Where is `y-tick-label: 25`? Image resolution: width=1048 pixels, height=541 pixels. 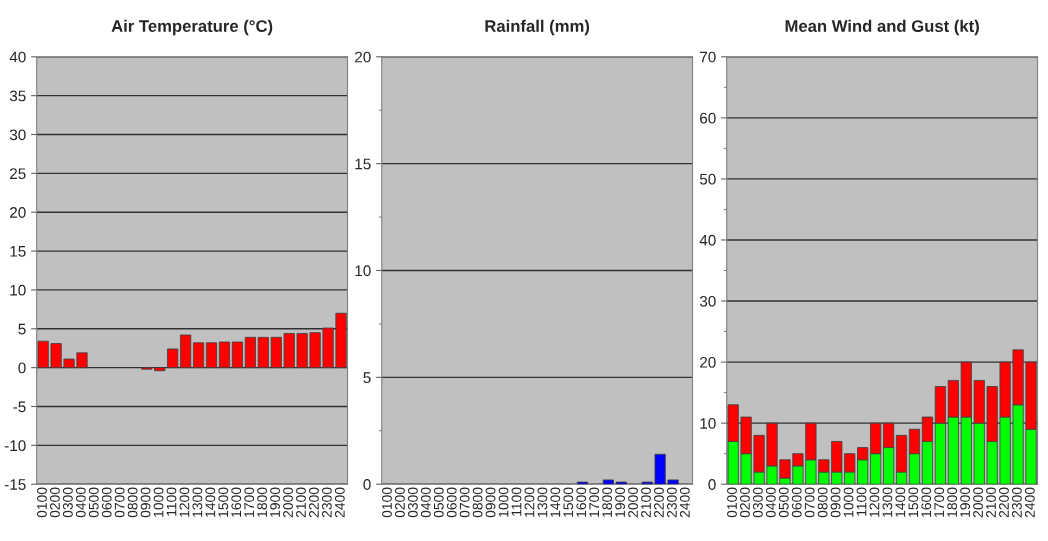 y-tick-label: 25 is located at coordinates (18, 174).